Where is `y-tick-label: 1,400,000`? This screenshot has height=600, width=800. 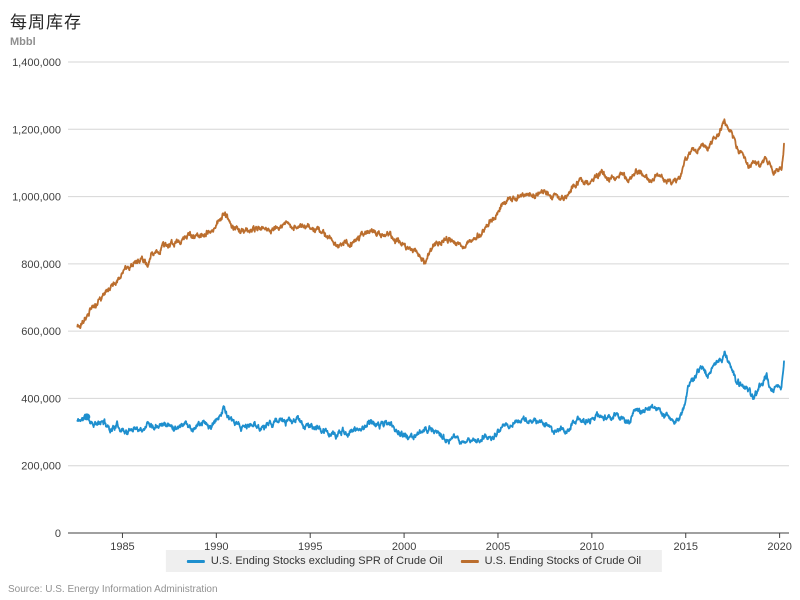
y-tick-label: 1,400,000 is located at coordinates (36, 63).